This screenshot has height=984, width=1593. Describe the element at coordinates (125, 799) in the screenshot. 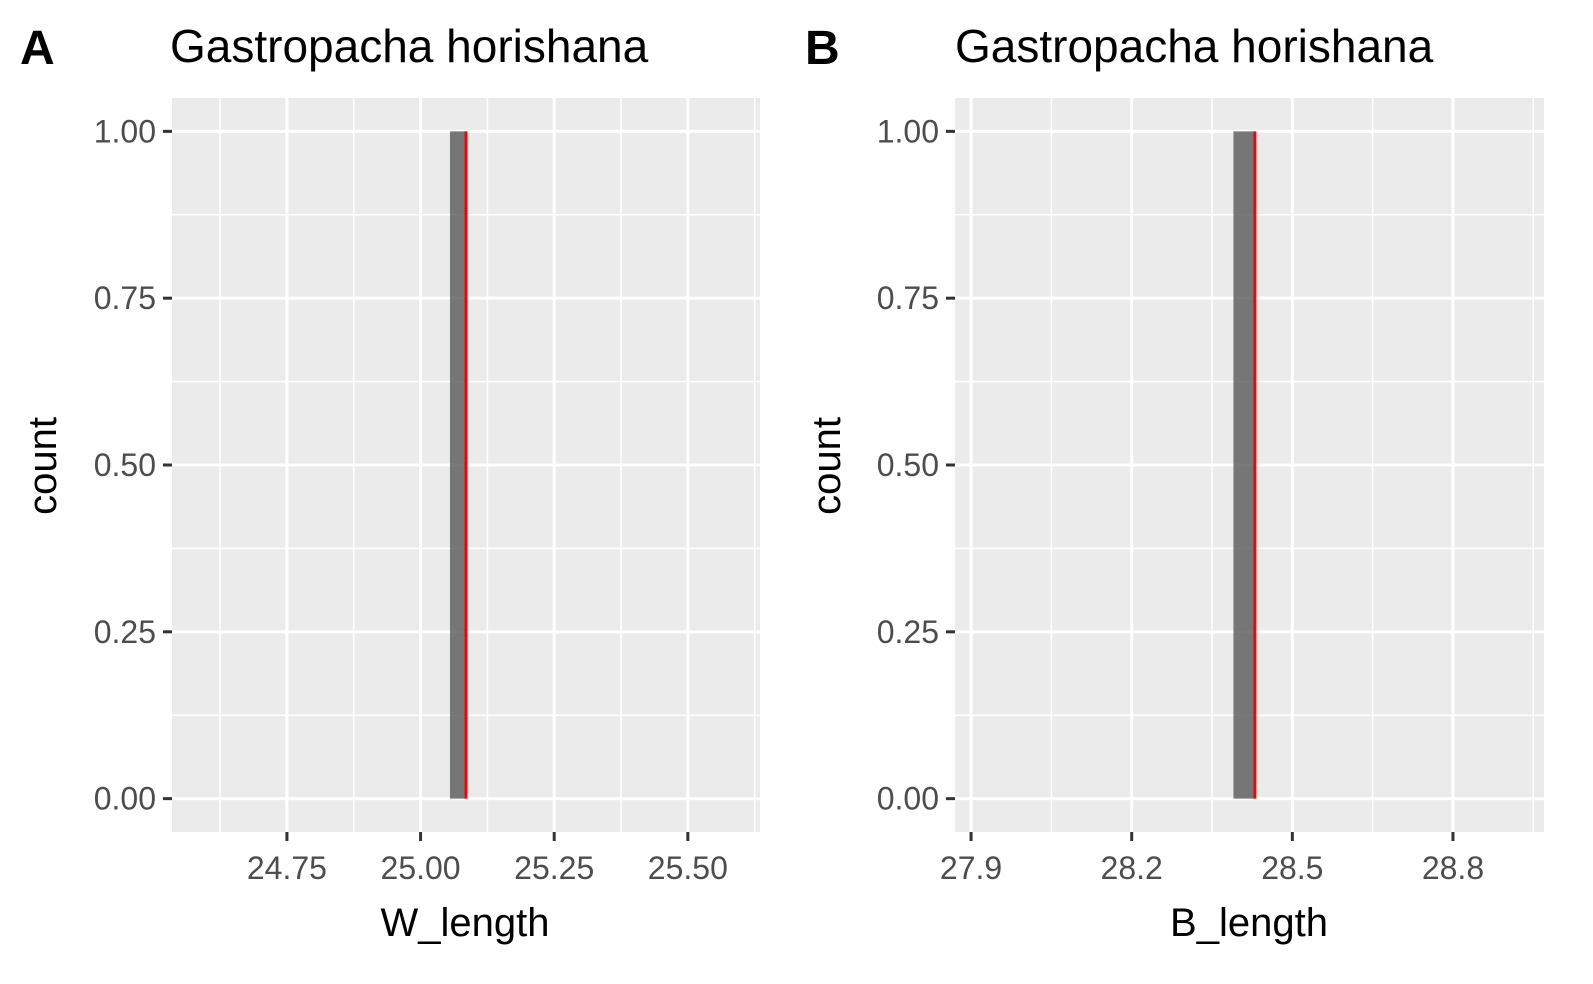

I see `panel-a-y-tick-label: 0.00` at that location.